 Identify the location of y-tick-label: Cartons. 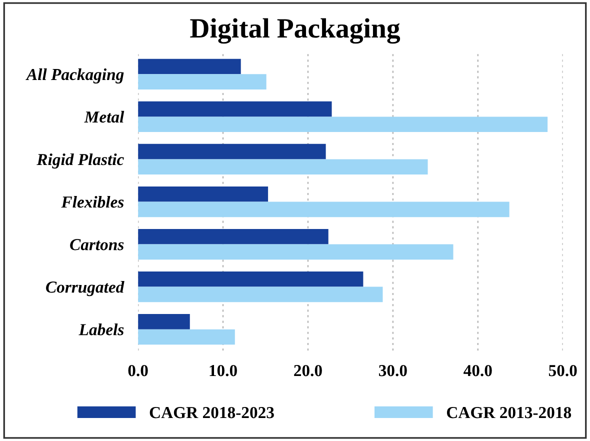
(97, 244).